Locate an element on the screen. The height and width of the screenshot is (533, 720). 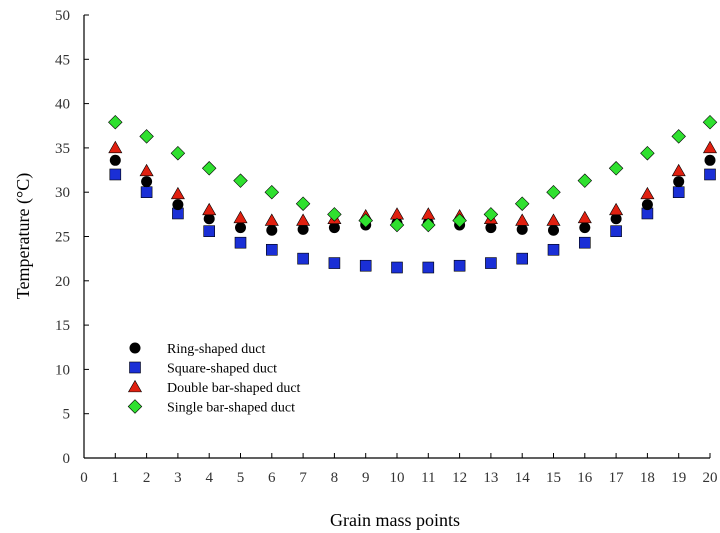
x-tick-label: 20 is located at coordinates (710, 478).